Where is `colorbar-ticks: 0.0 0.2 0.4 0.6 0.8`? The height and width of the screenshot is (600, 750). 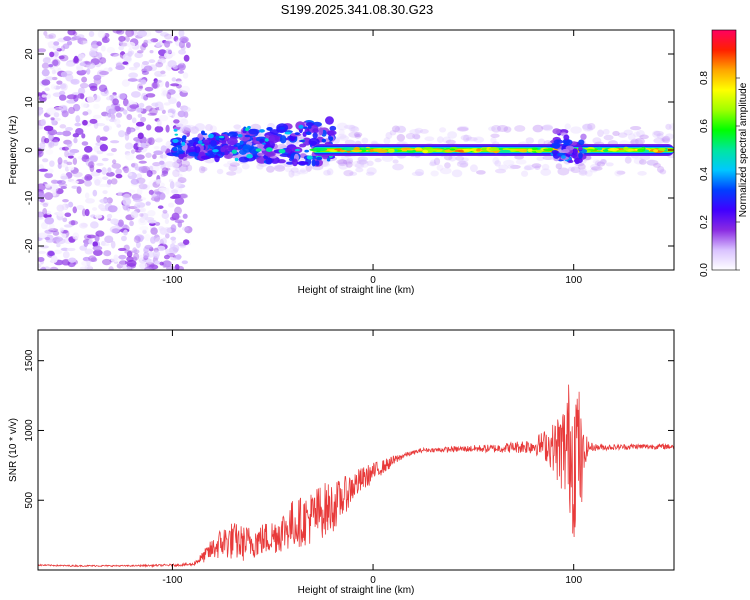
colorbar-ticks: 0.0 0.2 0.4 0.6 0.8 is located at coordinates (719, 174).